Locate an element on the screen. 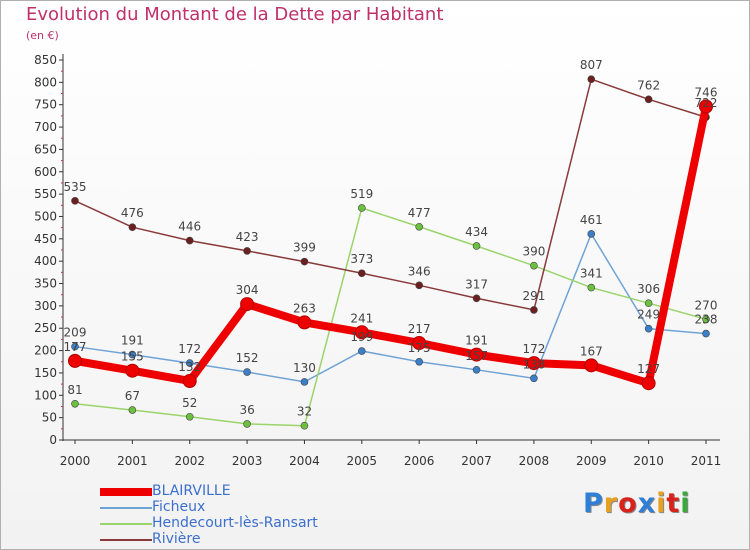  data-label: 807 is located at coordinates (591, 65).